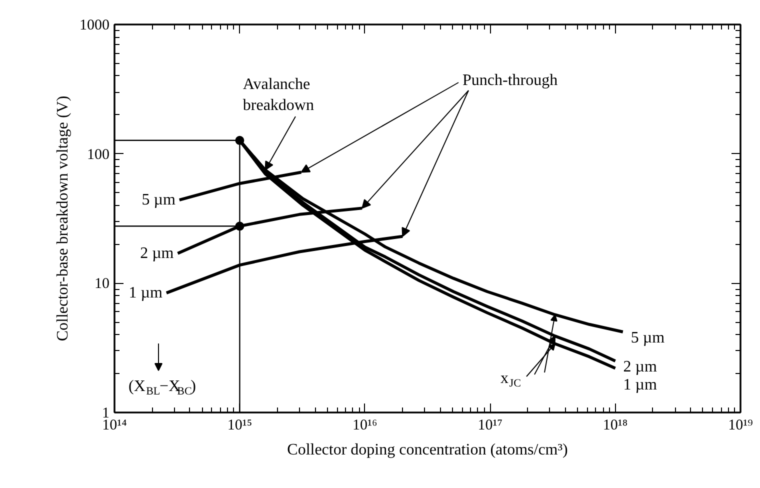 The height and width of the screenshot is (488, 760). I want to click on x-tick-label: 10¹⁶, so click(365, 426).